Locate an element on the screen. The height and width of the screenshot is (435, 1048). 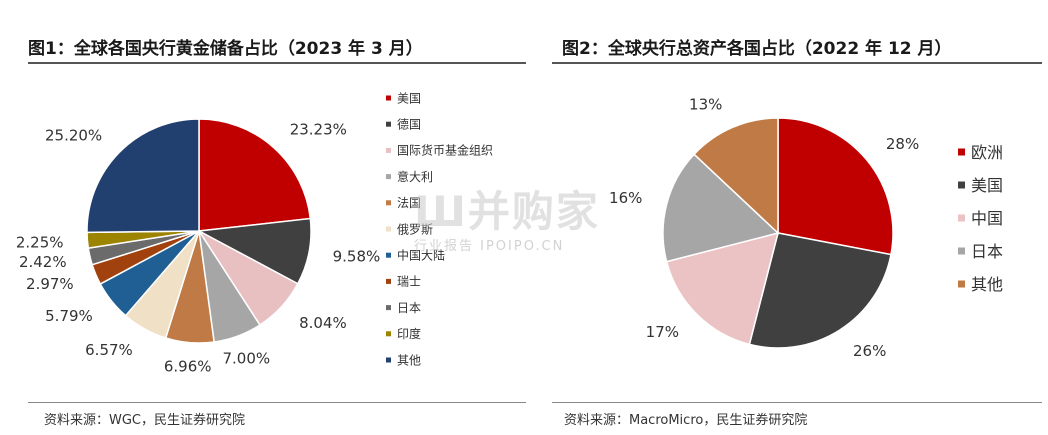
legend-label: 俄罗斯 is located at coordinates (415, 229).